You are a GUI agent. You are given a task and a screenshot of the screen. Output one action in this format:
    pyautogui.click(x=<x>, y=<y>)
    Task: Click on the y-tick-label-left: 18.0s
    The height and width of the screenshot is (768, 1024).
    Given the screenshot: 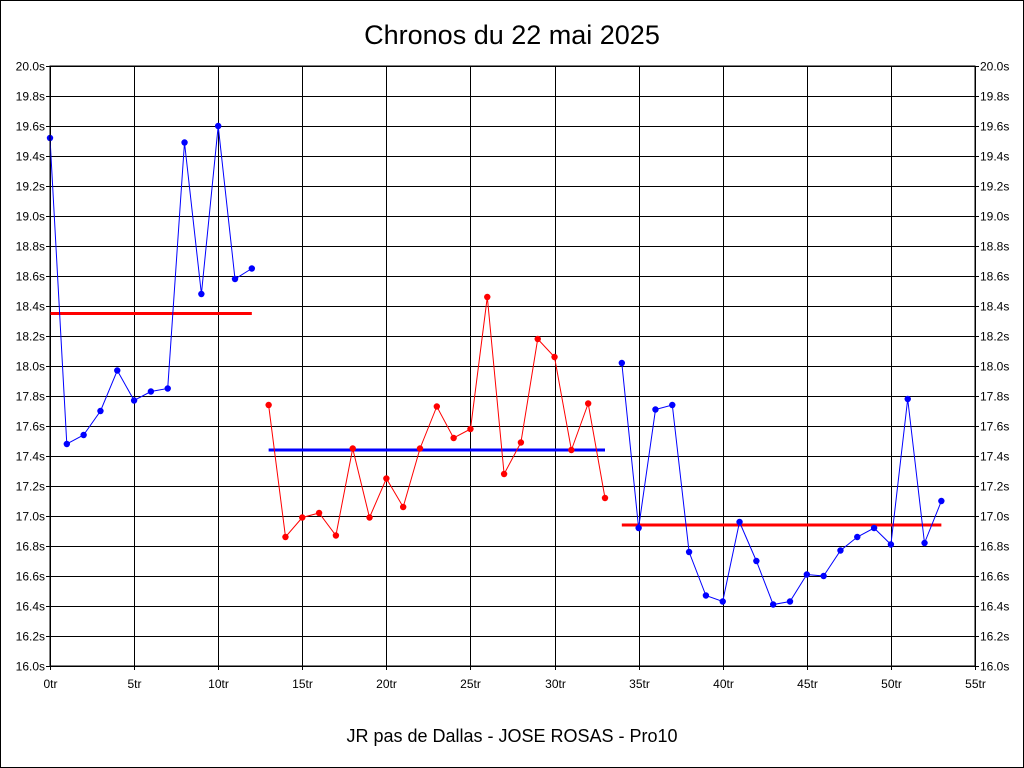 What is the action you would take?
    pyautogui.click(x=30, y=367)
    